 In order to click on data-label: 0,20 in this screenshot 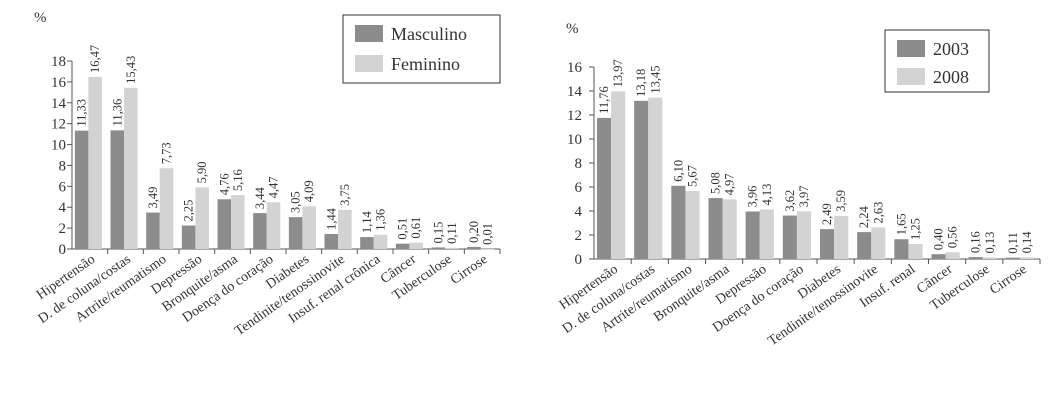, I will do `click(474, 232)`.